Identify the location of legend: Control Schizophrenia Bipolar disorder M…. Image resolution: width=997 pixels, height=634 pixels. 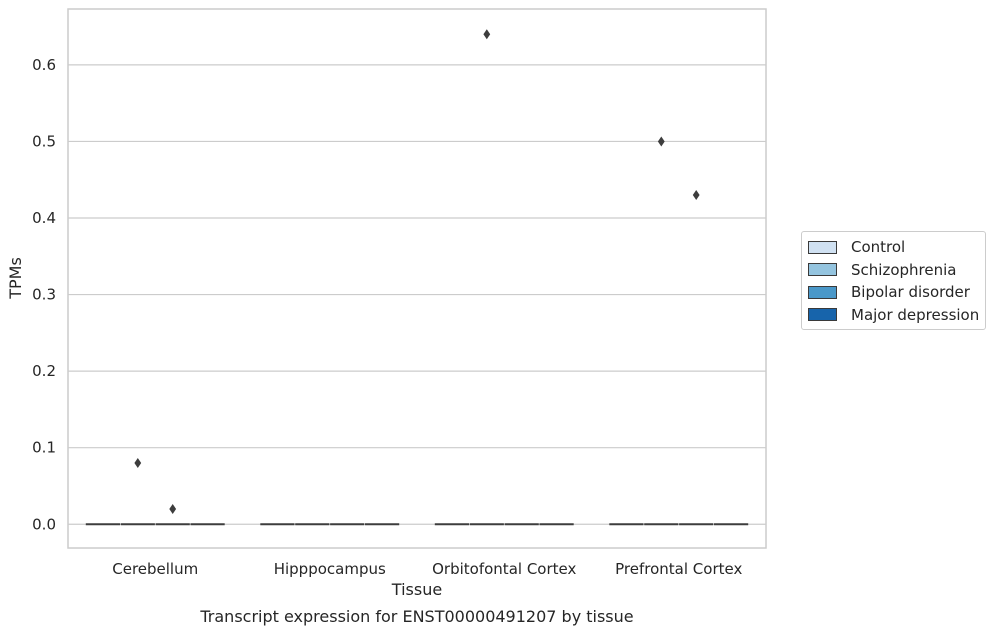
(894, 280).